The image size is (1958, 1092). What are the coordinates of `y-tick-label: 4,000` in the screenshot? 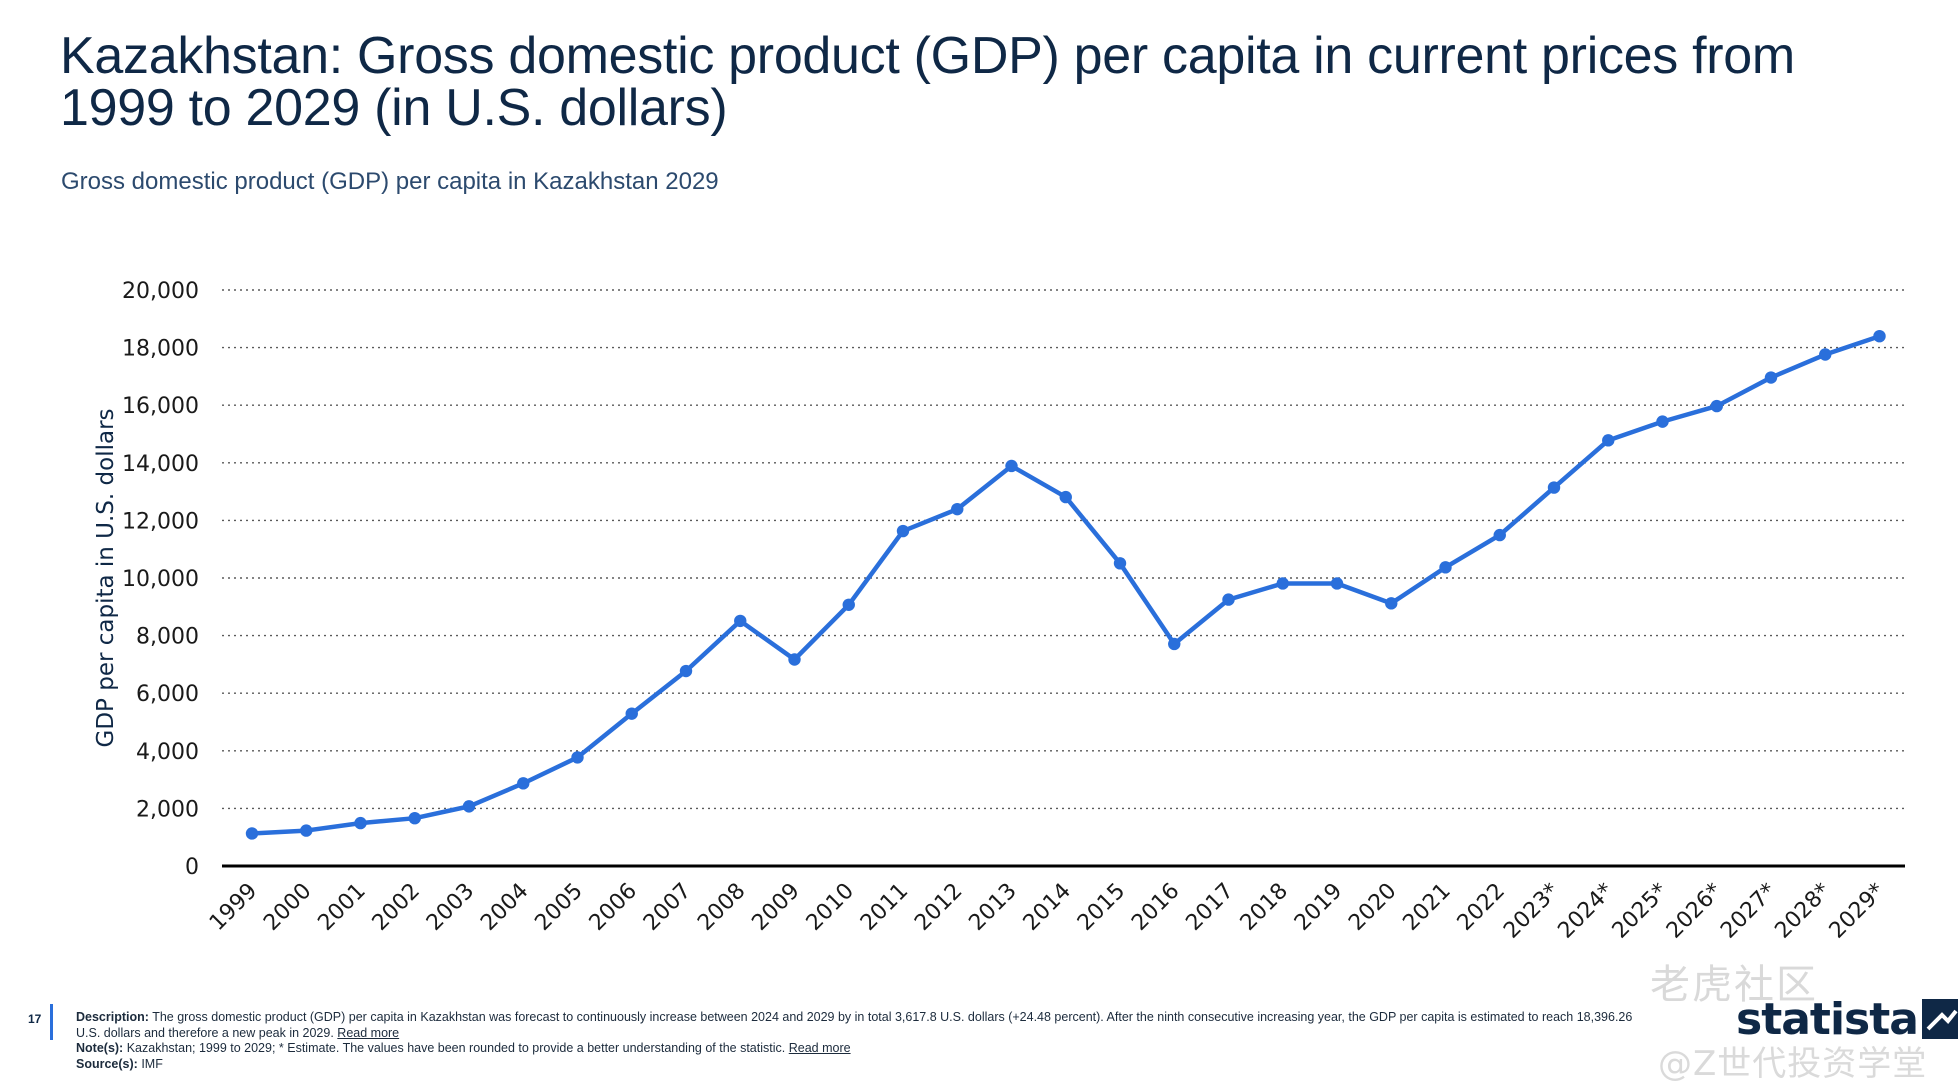 It's located at (167, 752).